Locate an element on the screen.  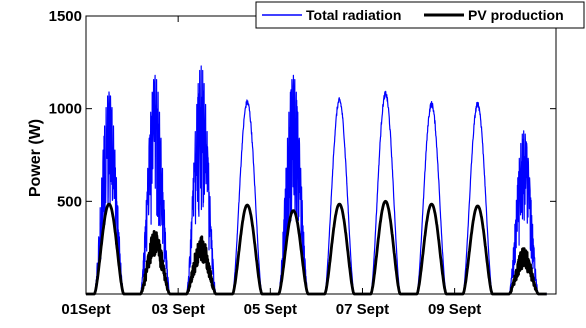
legend: Total radiation PV production is located at coordinates (420, 15).